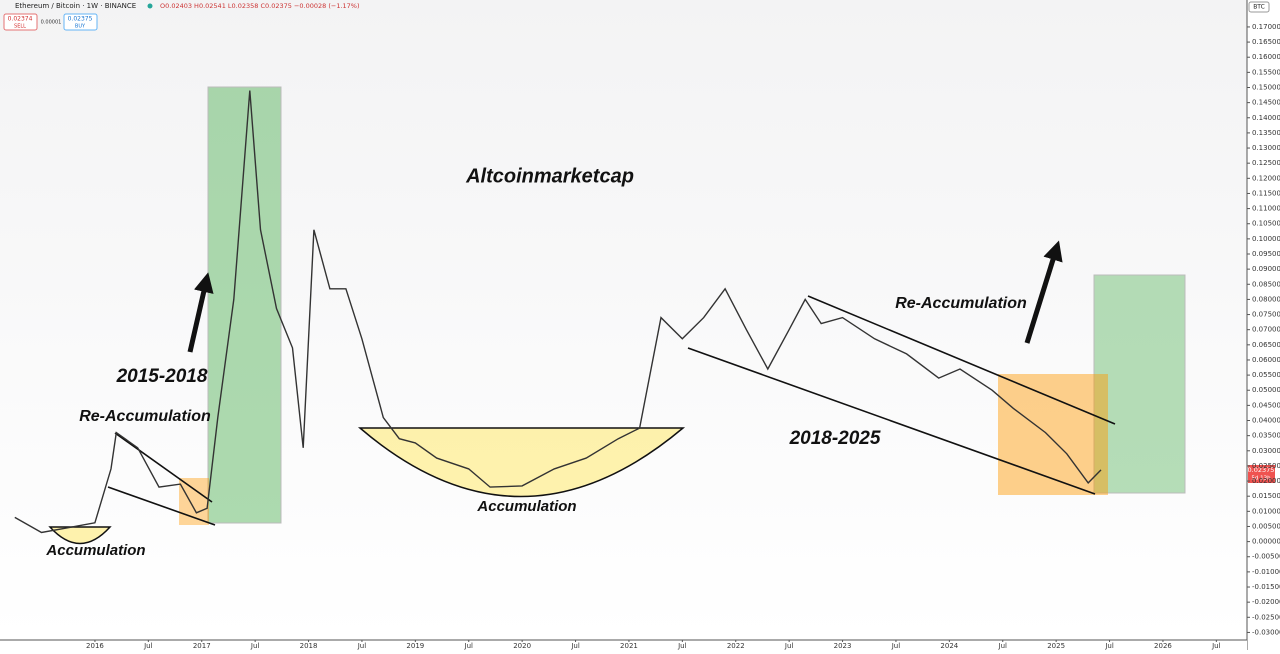 The width and height of the screenshot is (1280, 654). I want to click on y-tick-label: 0.07000, so click(1266, 330).